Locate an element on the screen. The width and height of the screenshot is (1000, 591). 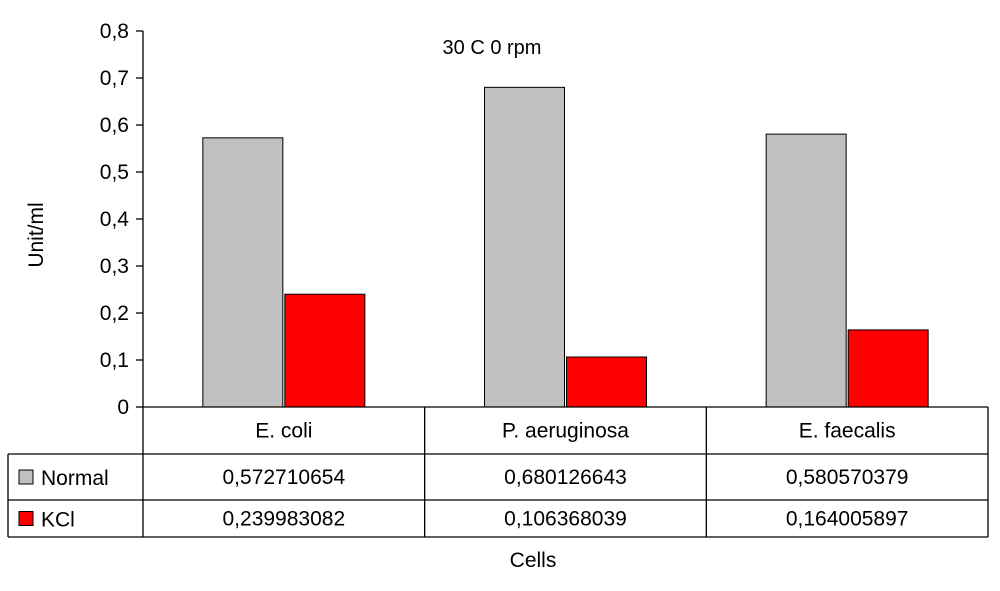
data-label: 0,580570379 is located at coordinates (847, 477).